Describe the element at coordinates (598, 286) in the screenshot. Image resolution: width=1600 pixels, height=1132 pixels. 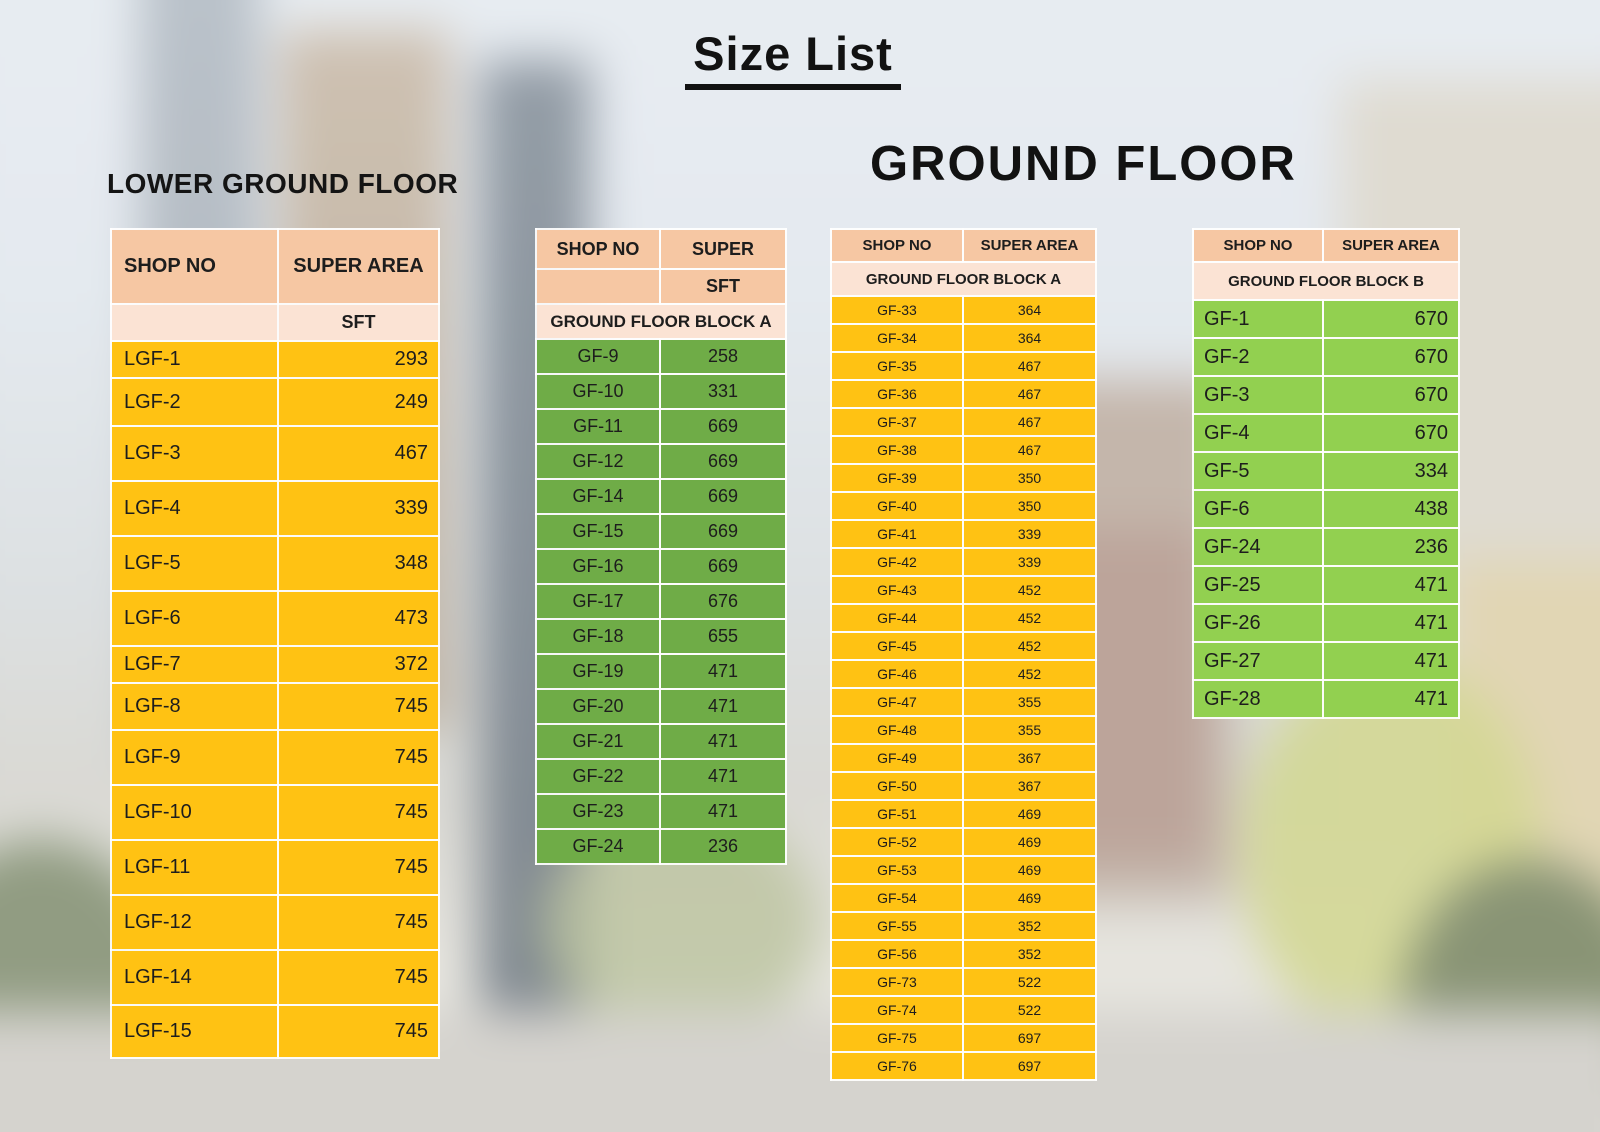
I see `empty-header-cell` at that location.